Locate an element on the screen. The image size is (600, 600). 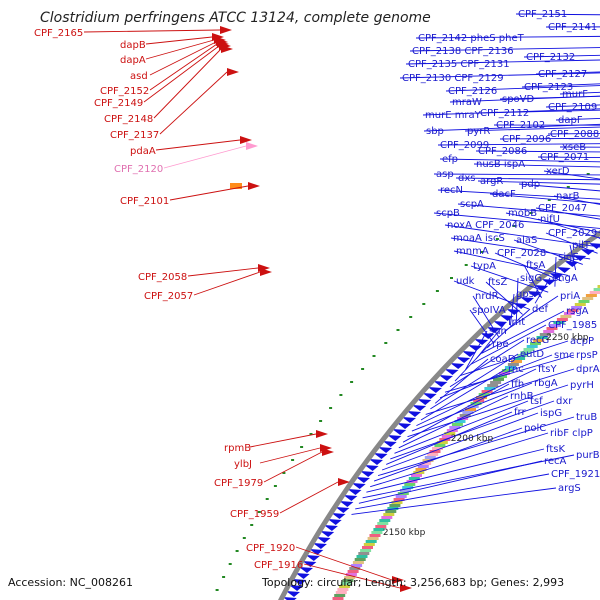
gene-label: ftsK is located at coordinates (555, 449).